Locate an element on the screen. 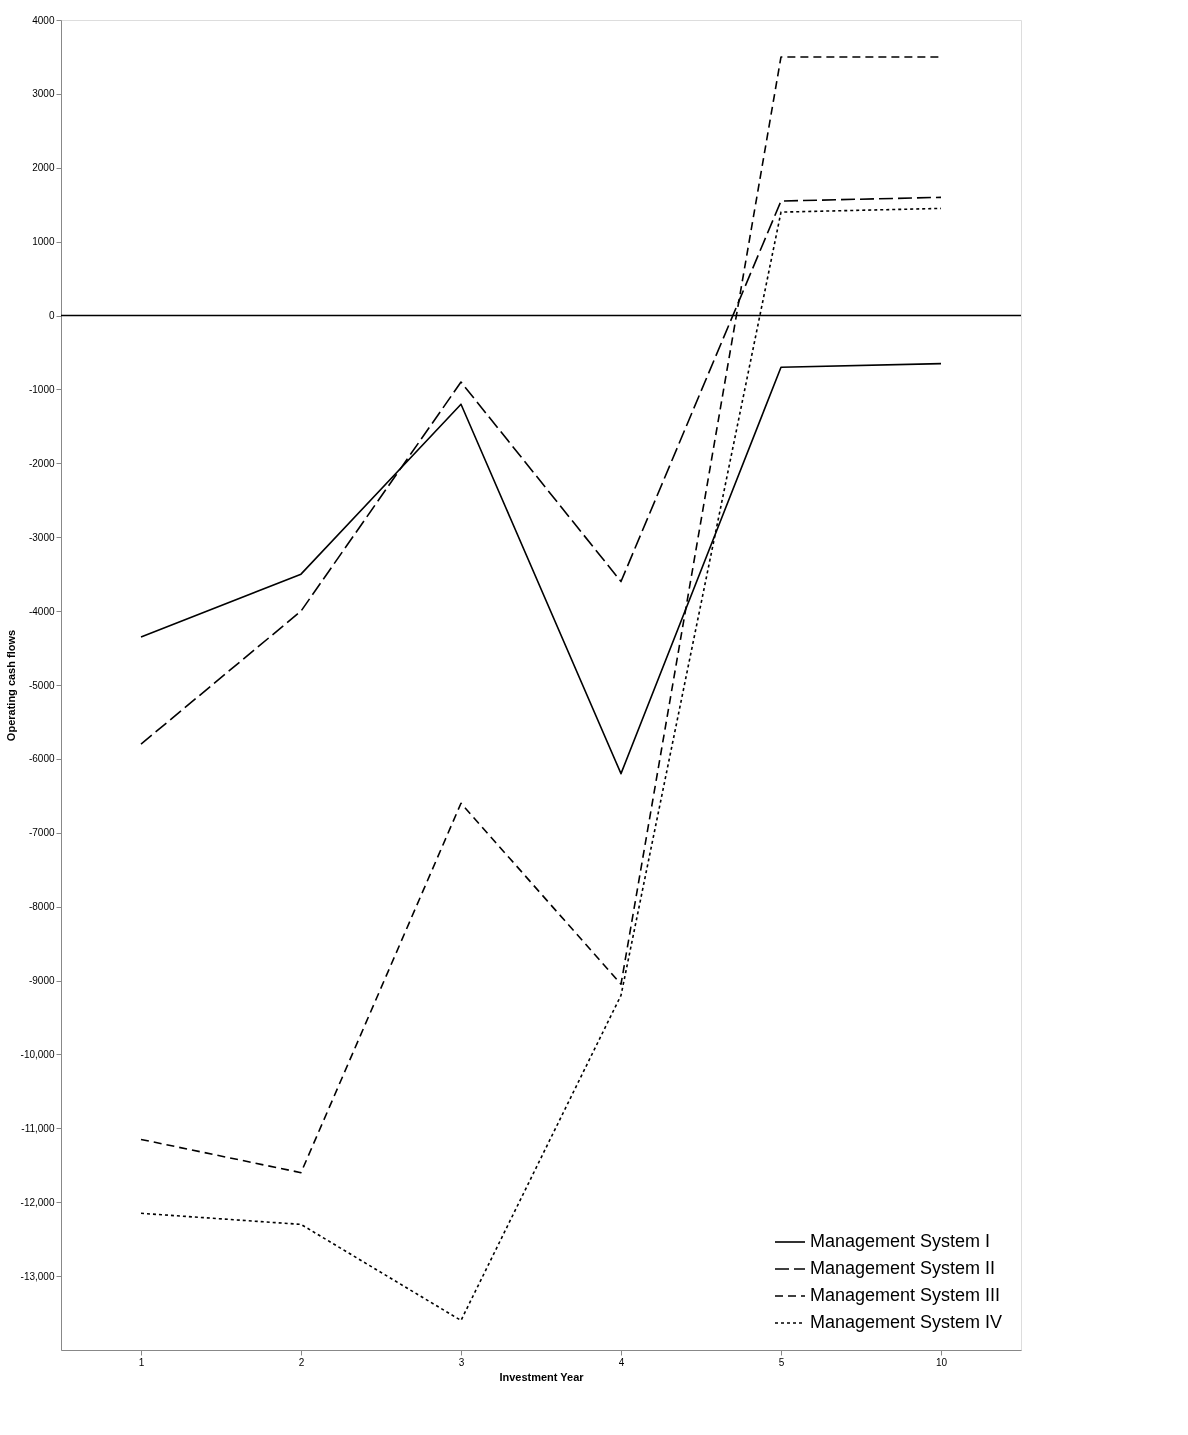 The image size is (1188, 1435). y-tick-label: -8000 is located at coordinates (41, 907).